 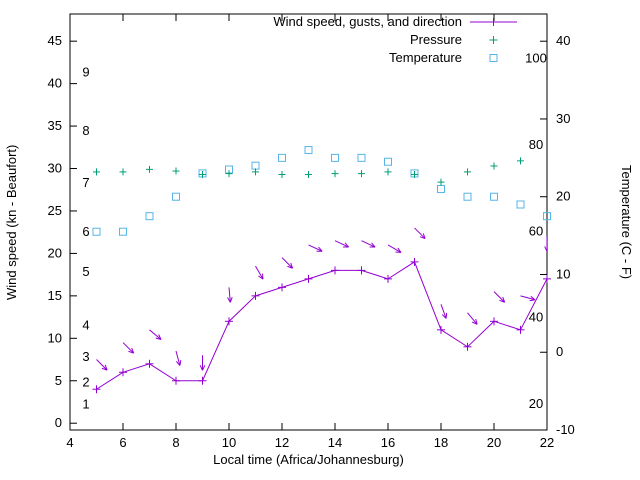 I want to click on svg-text: 35, so click(x=55, y=125).